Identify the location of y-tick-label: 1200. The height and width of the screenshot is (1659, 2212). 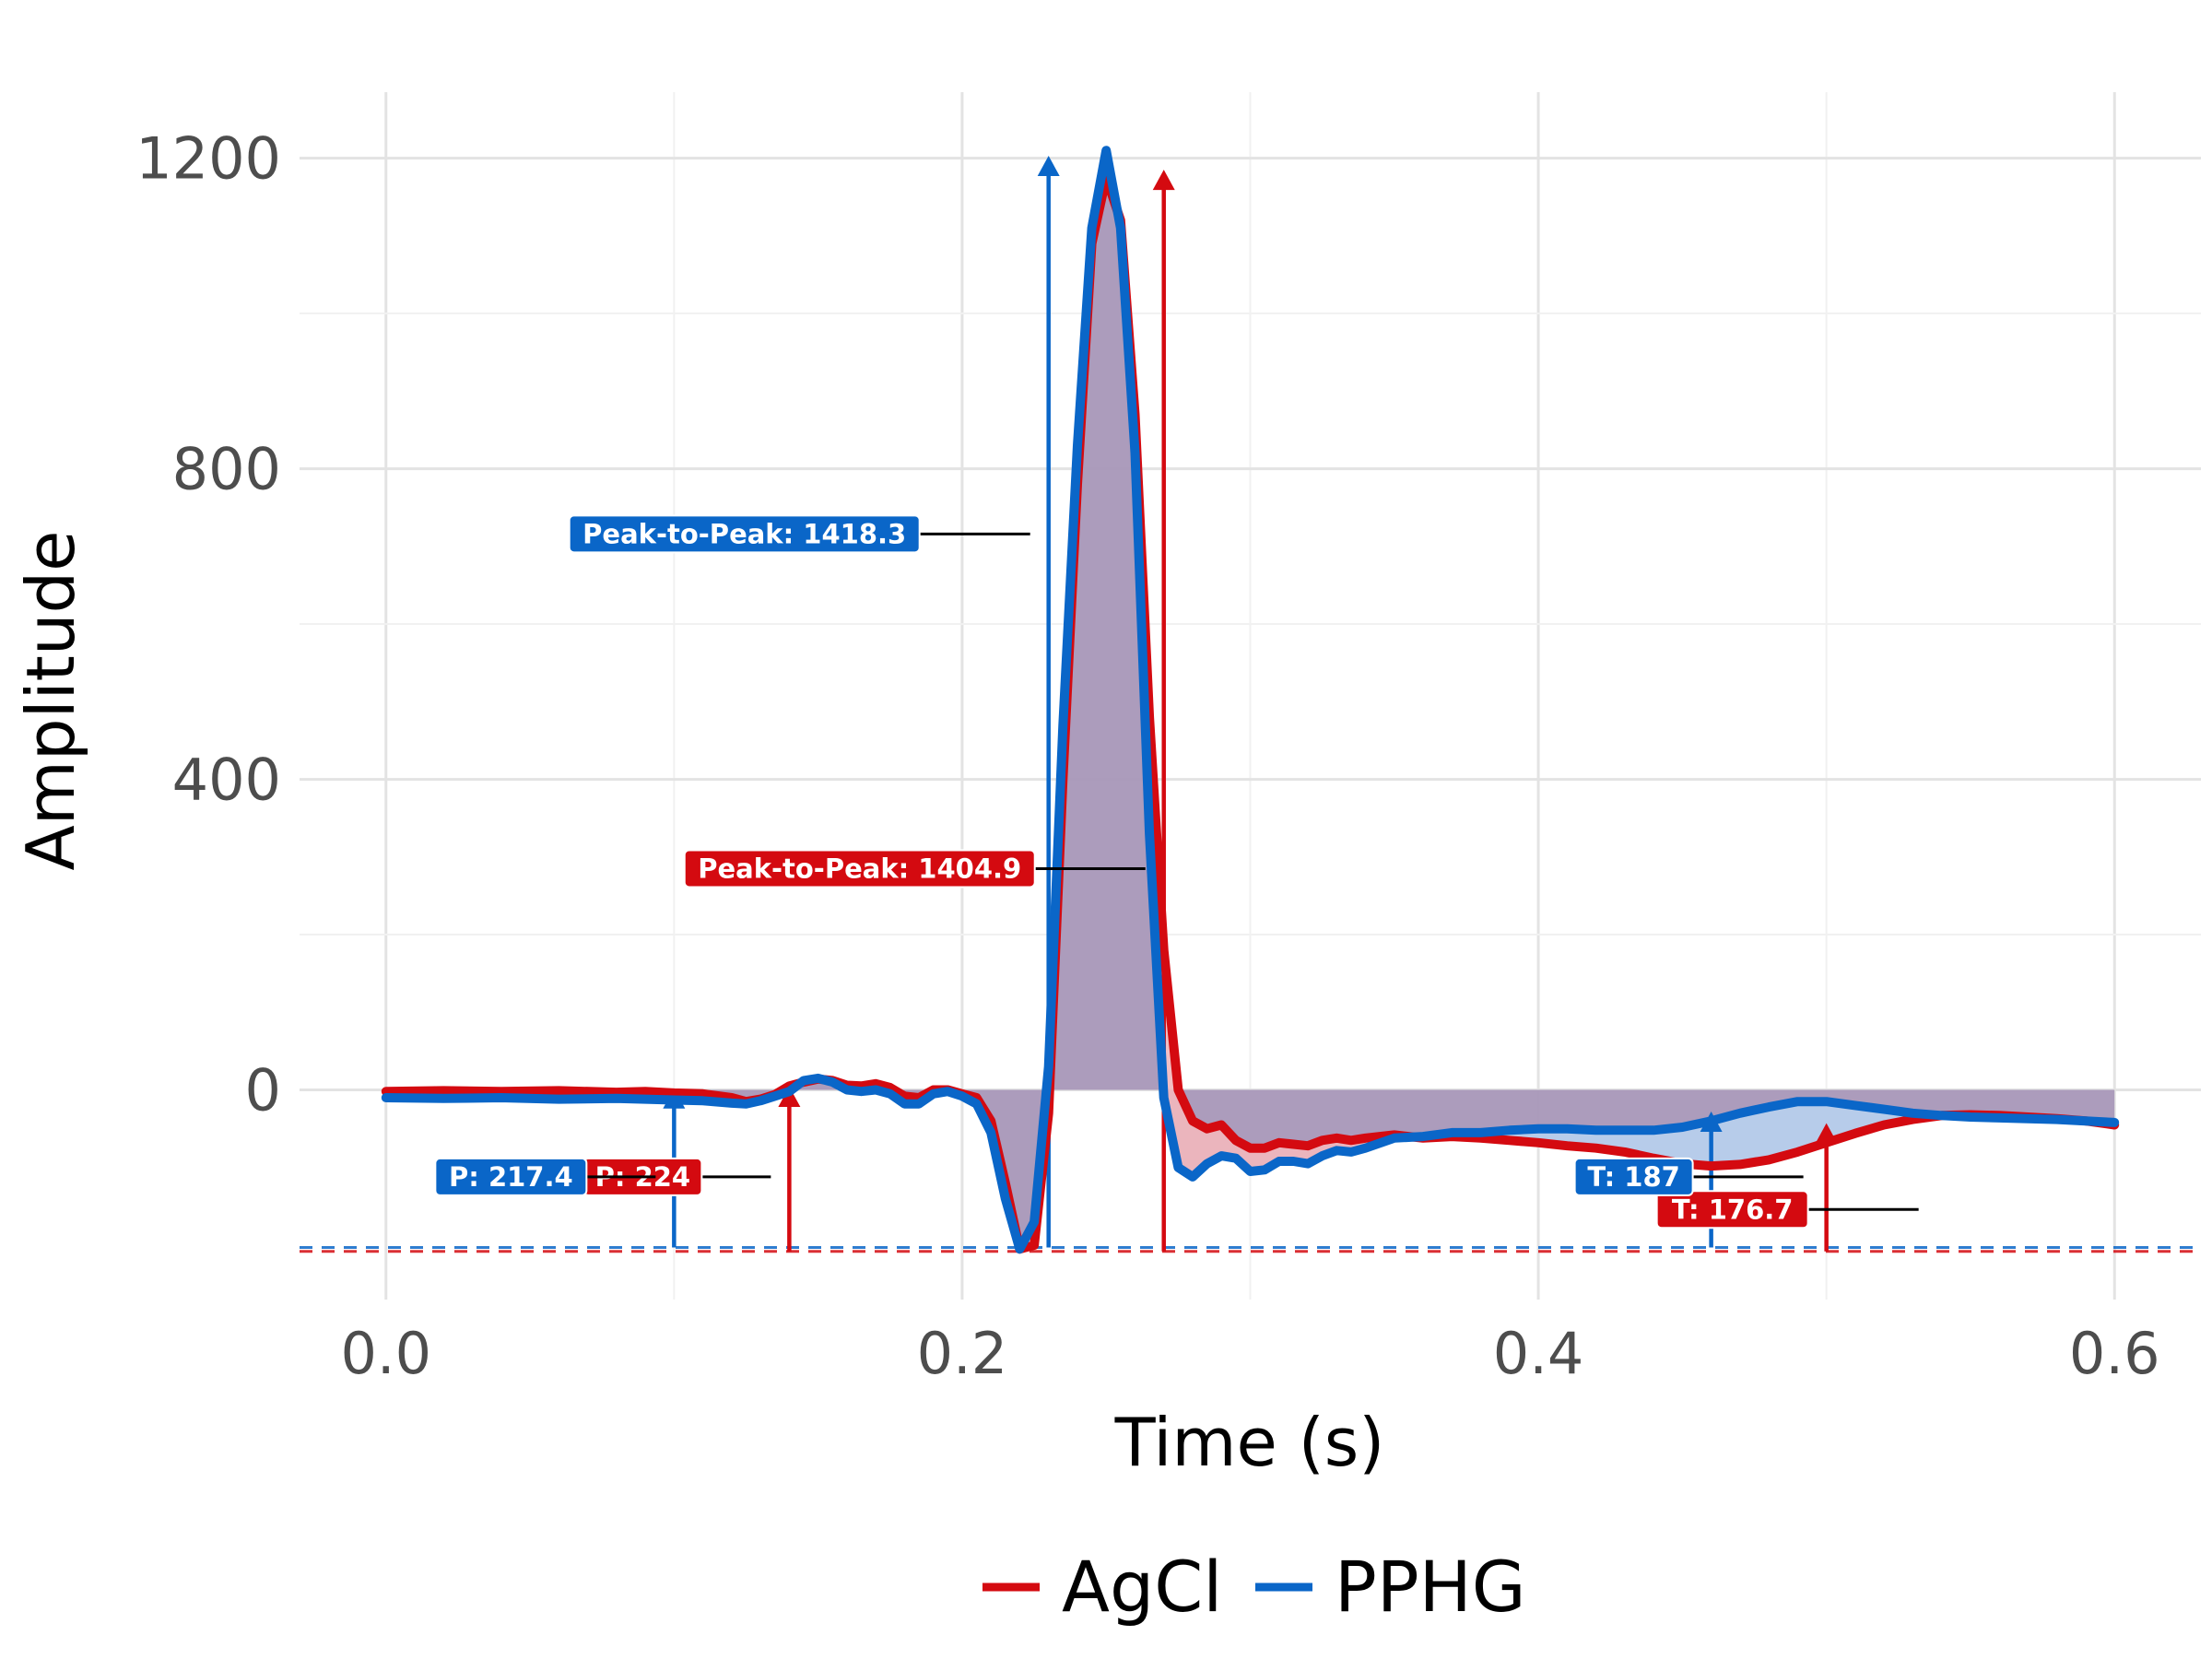
(208, 159).